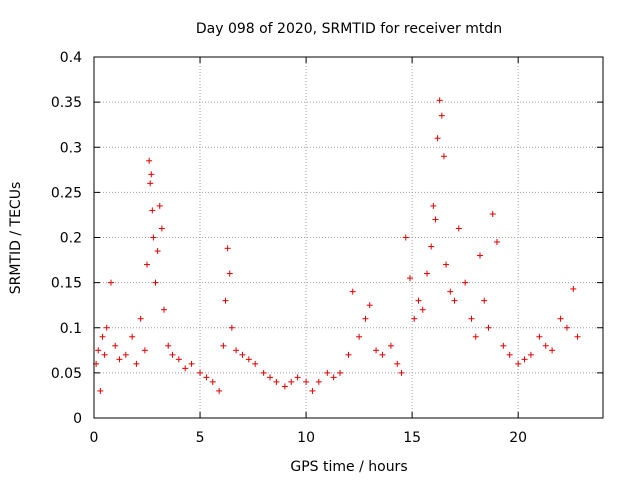 The image size is (640, 480). Describe the element at coordinates (94, 438) in the screenshot. I see `x-tick-label: 0` at that location.